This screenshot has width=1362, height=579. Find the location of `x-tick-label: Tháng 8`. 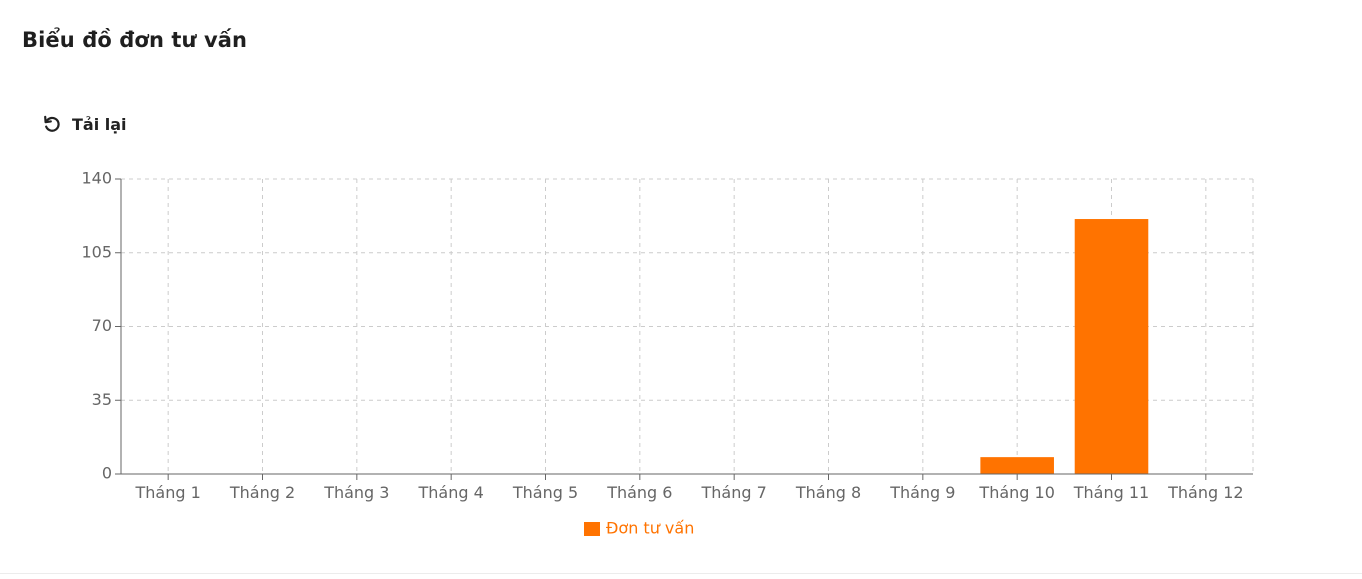

x-tick-label: Tháng 8 is located at coordinates (828, 492).